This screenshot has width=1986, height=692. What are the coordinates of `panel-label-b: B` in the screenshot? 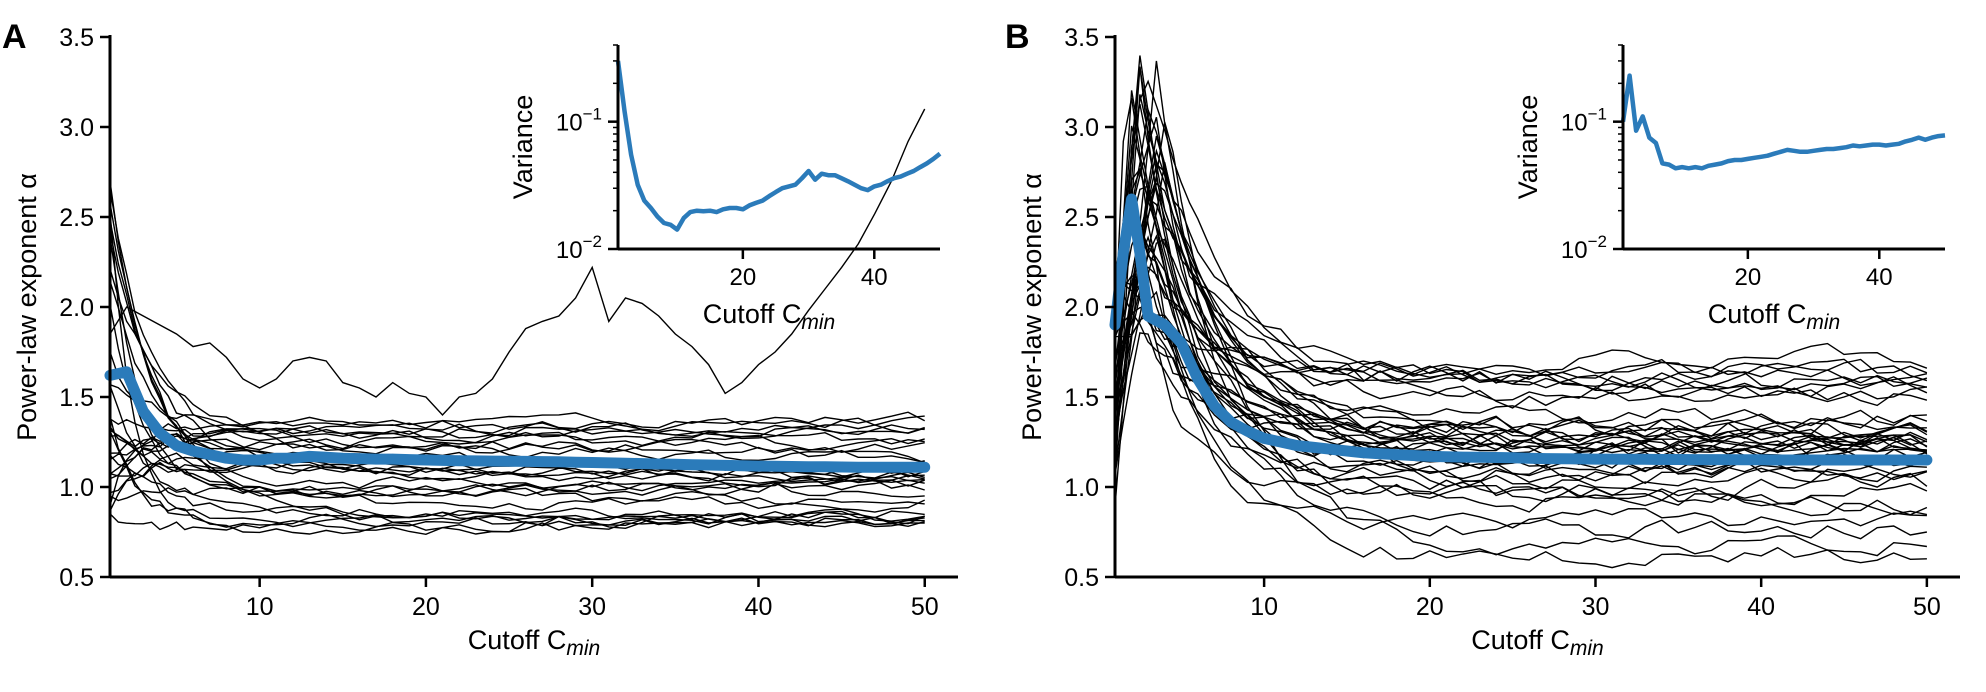 It's located at (1017, 37).